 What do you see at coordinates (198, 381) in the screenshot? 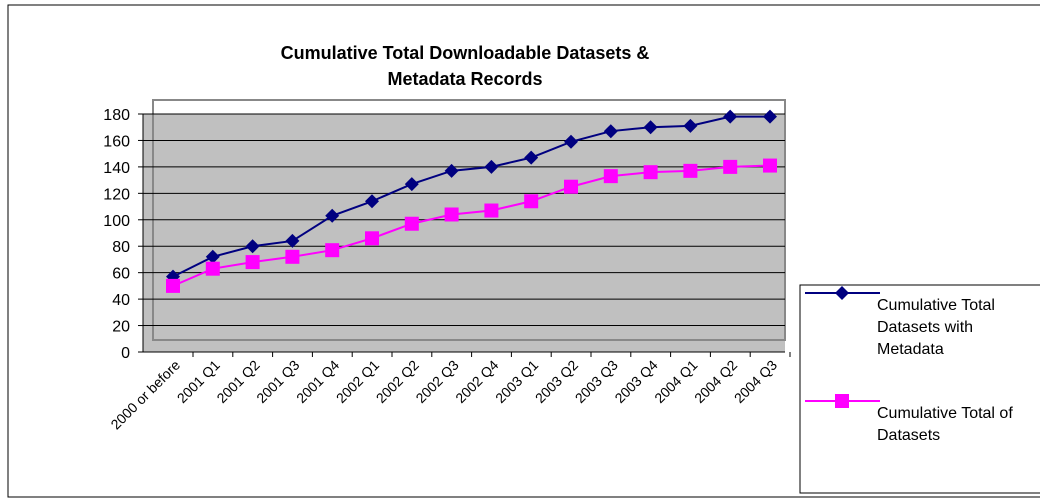
I see `x-tick-label: 2001 Q1` at bounding box center [198, 381].